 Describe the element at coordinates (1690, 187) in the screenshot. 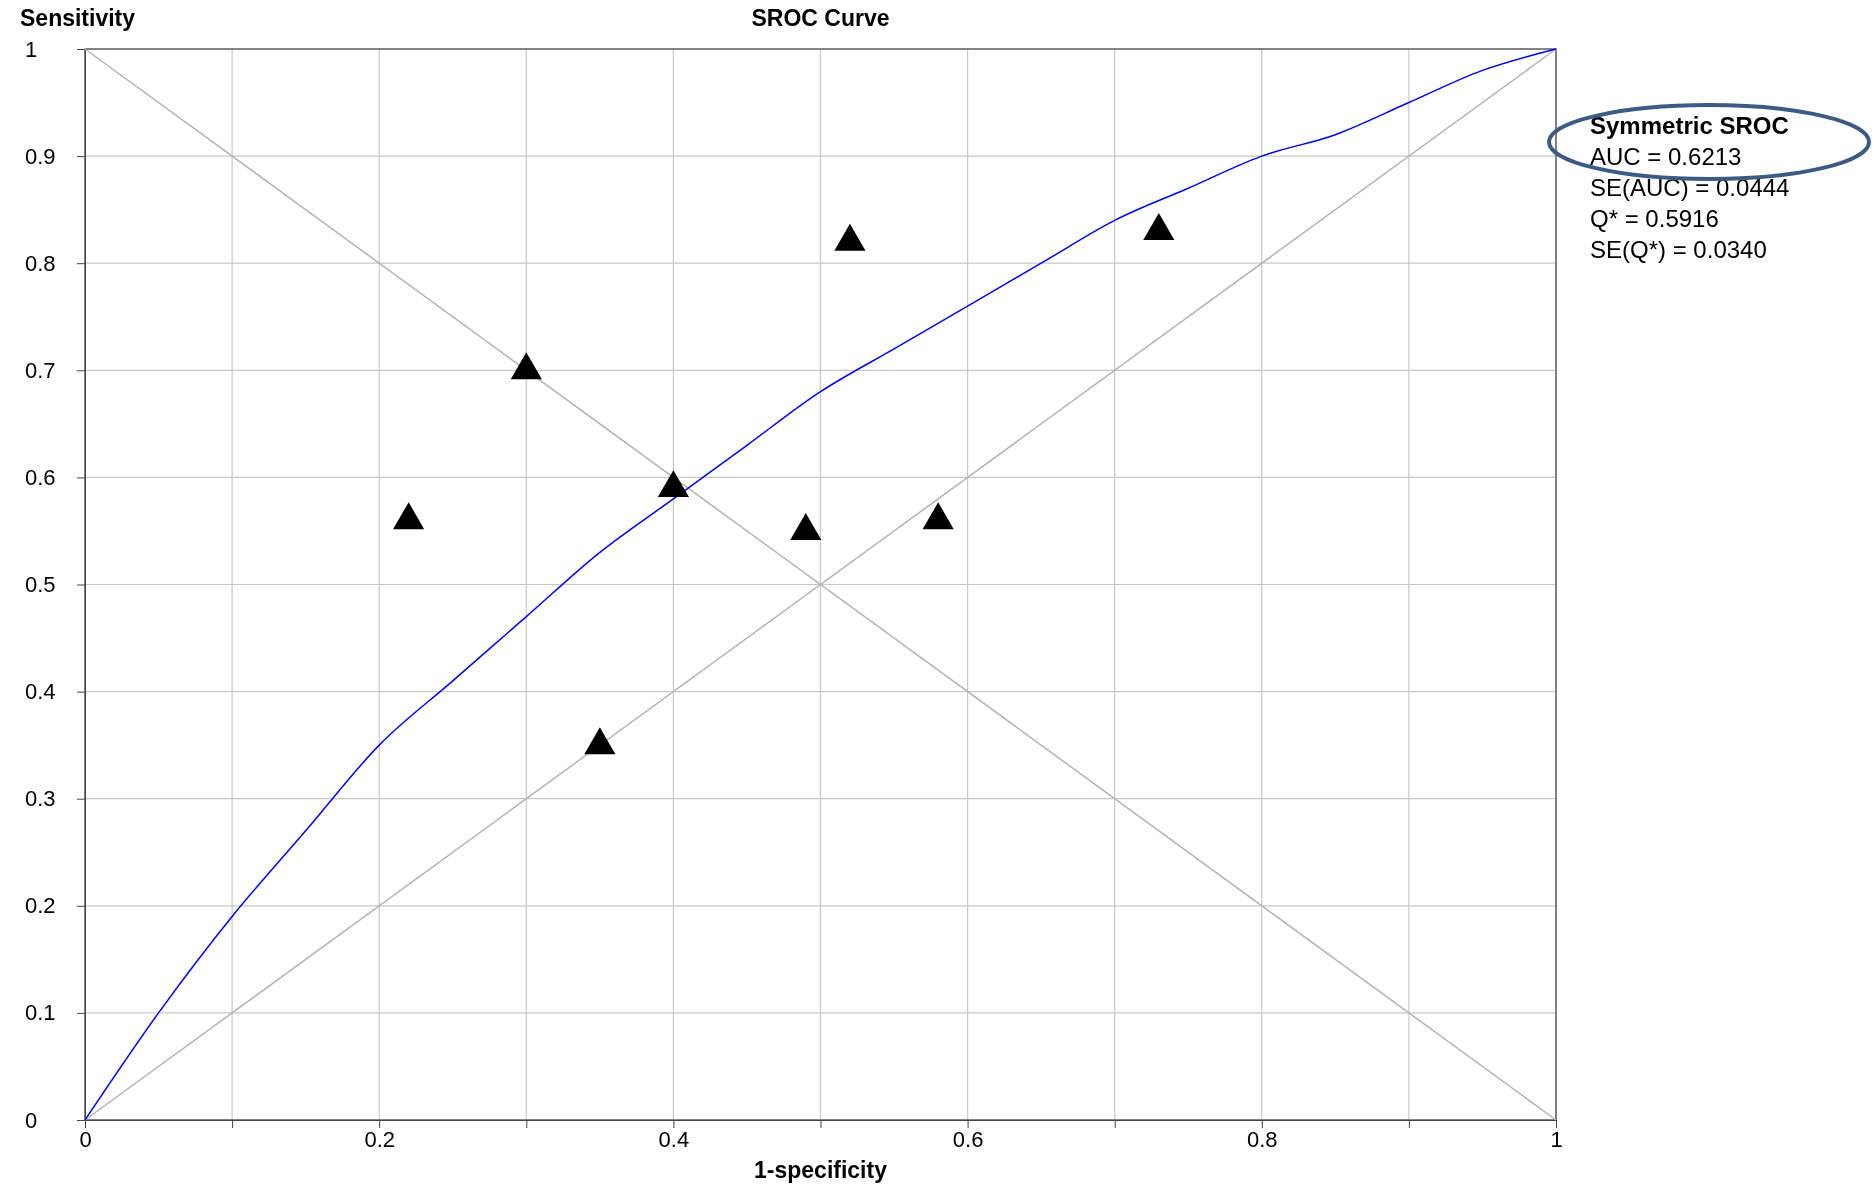

I see `text: SE(AUC) = 0.0444` at that location.